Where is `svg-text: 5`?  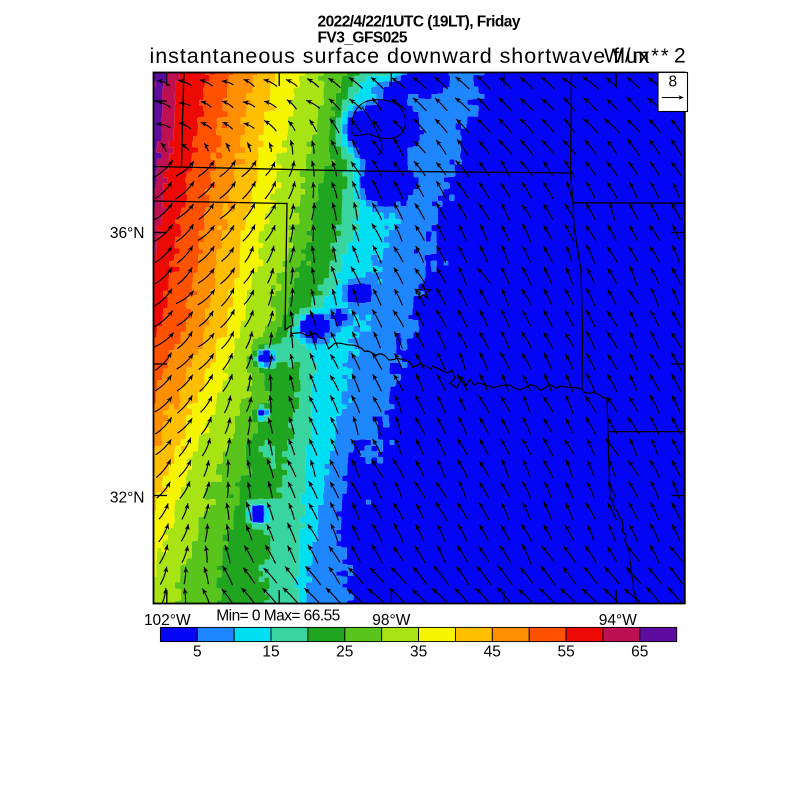 svg-text: 5 is located at coordinates (197, 652).